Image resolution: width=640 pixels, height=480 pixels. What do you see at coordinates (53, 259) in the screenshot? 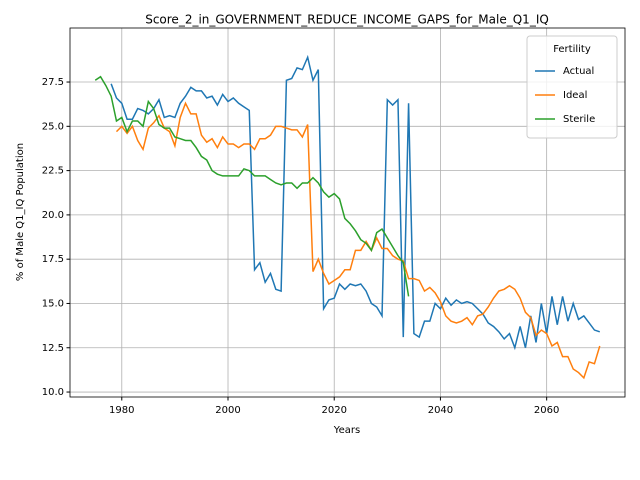
I see `y-tick-label: 17.5` at bounding box center [53, 259].